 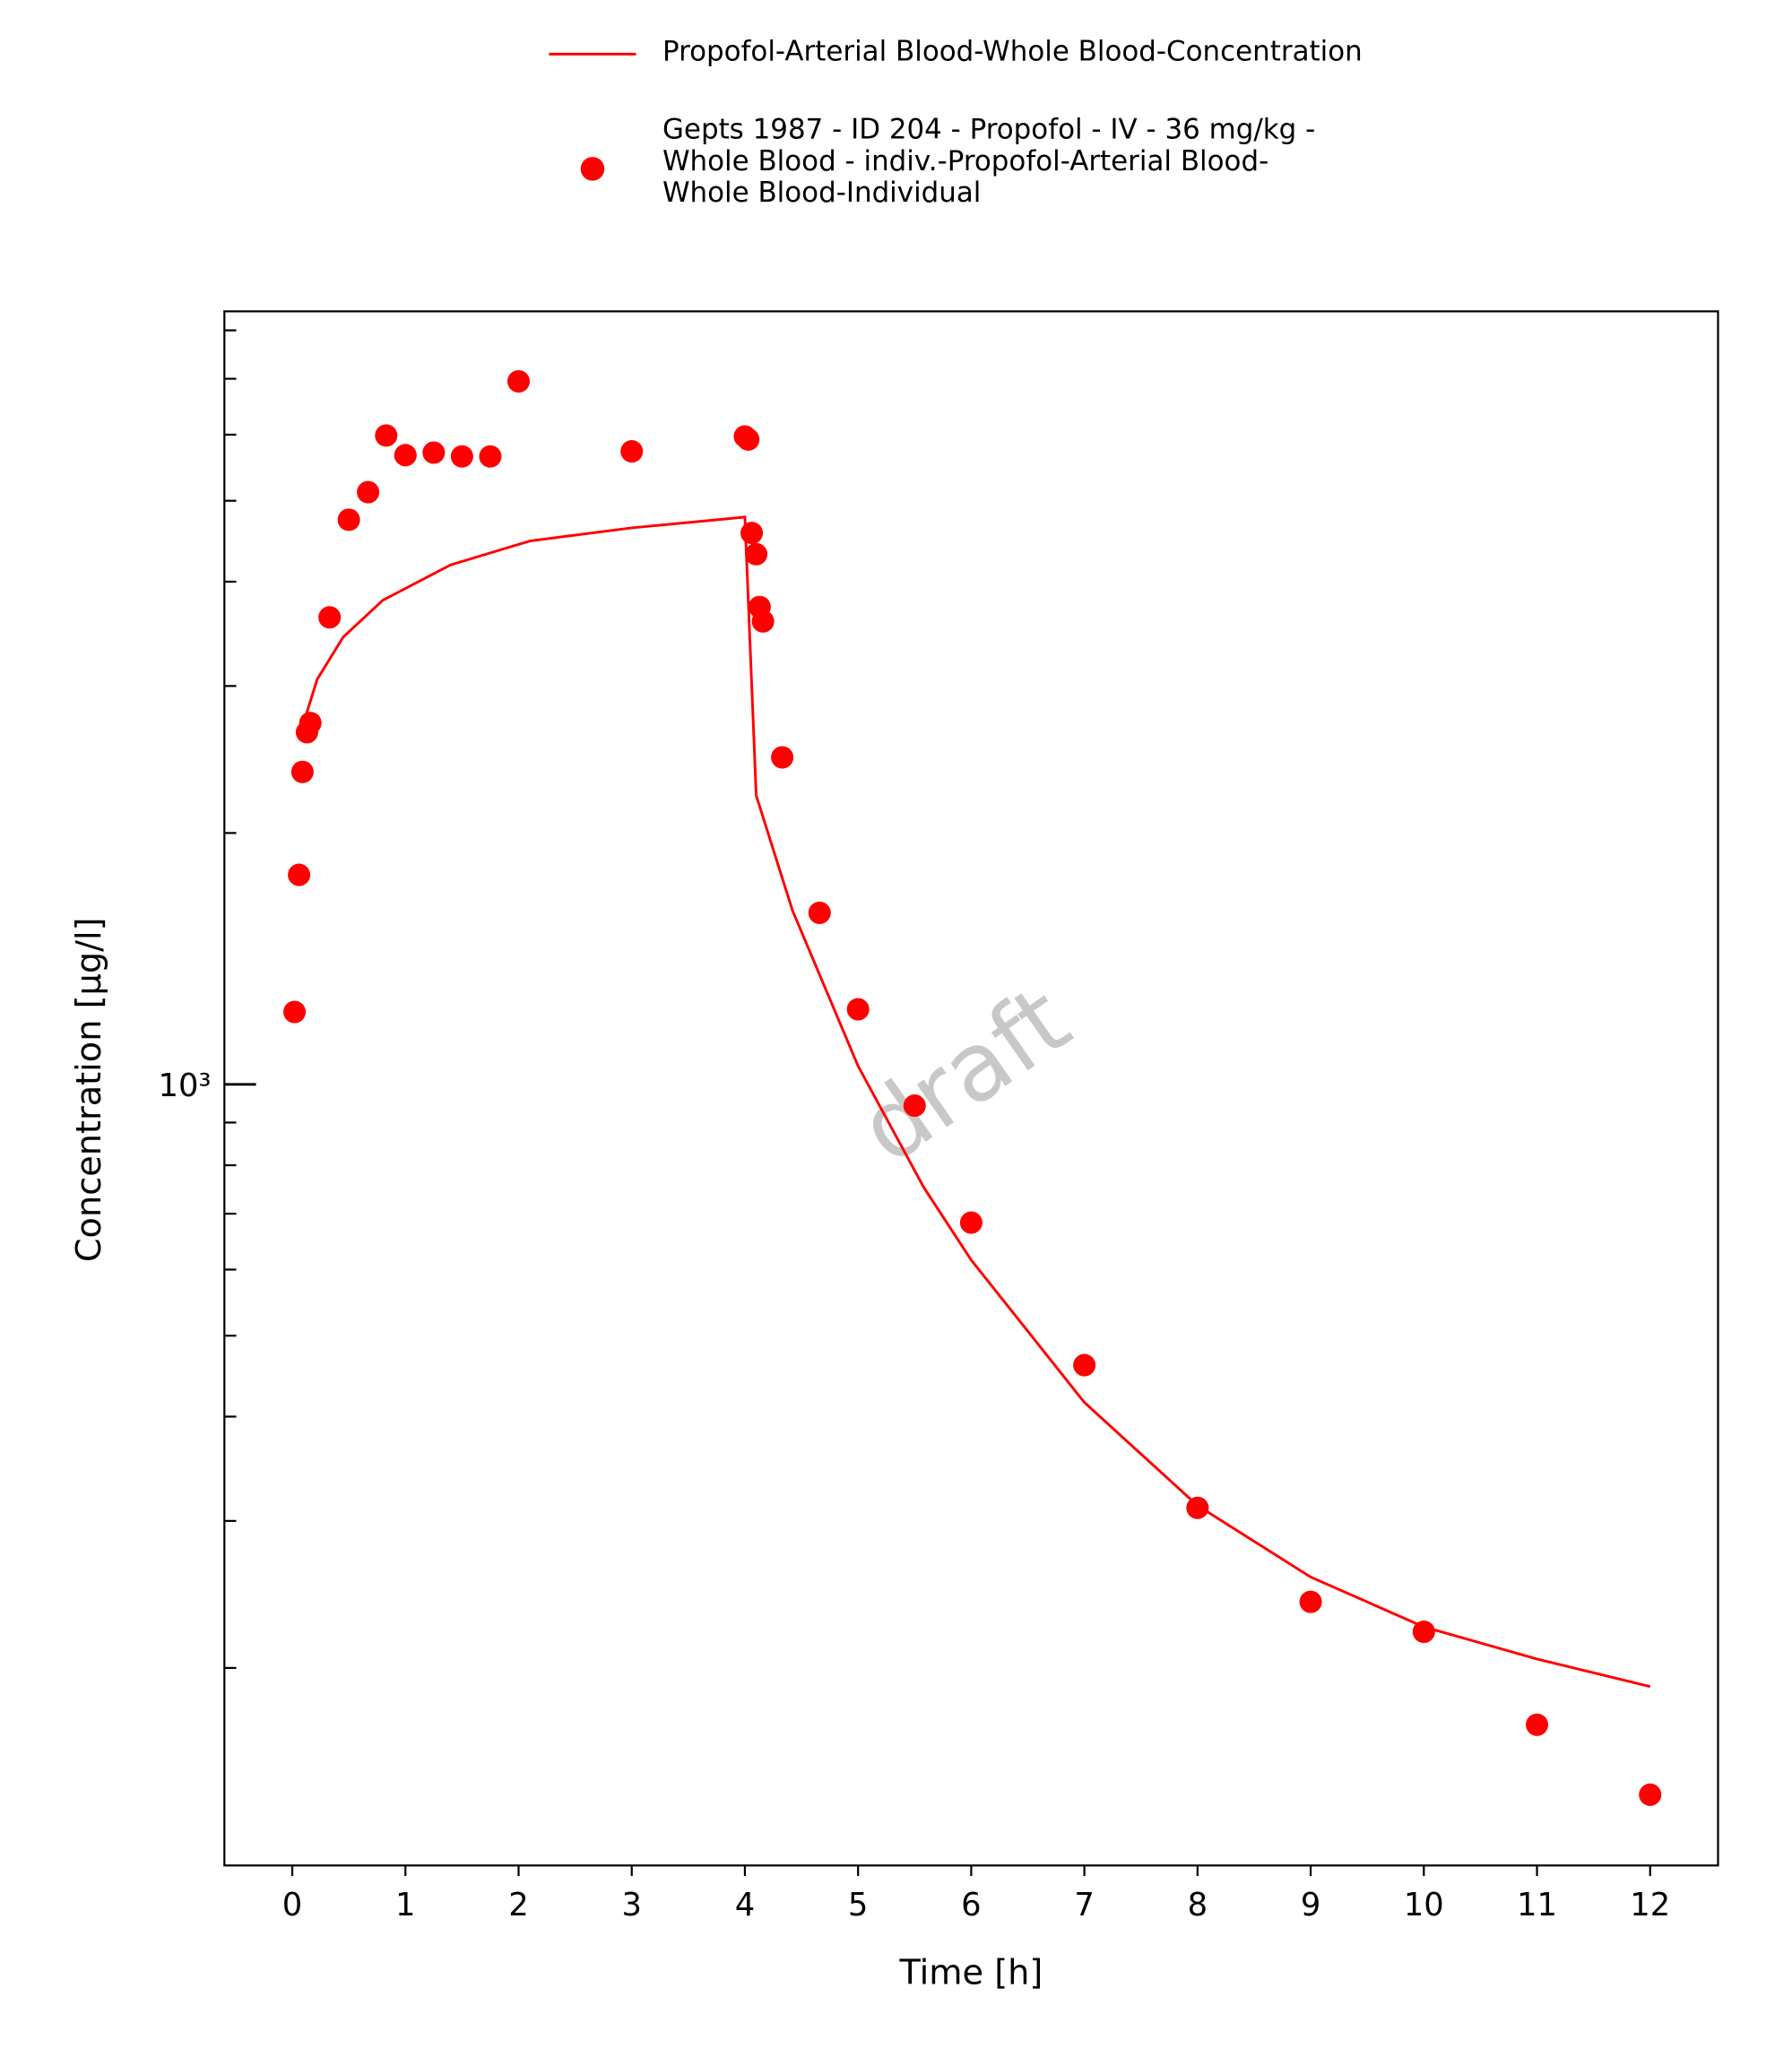 I want to click on watermark: draft, so click(x=964, y=1074).